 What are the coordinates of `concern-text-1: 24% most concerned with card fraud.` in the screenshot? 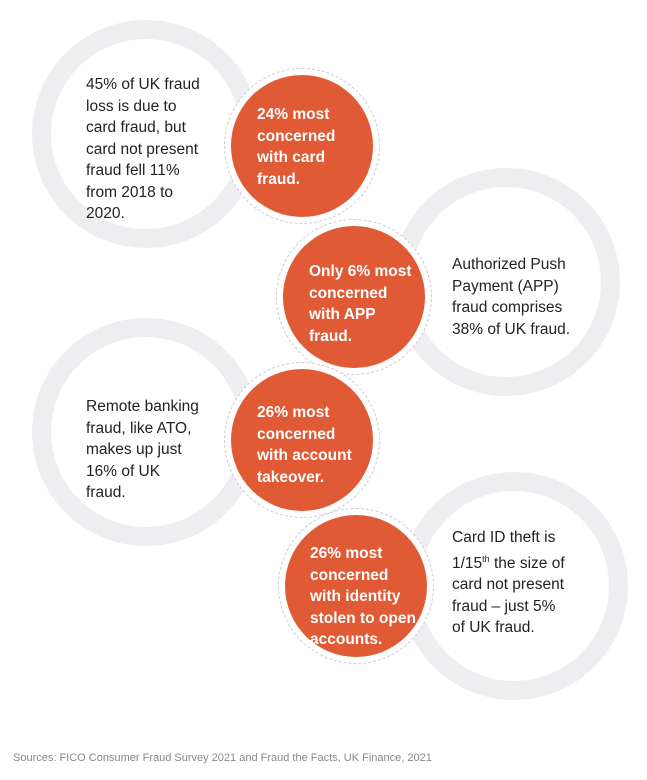 It's located at (296, 147).